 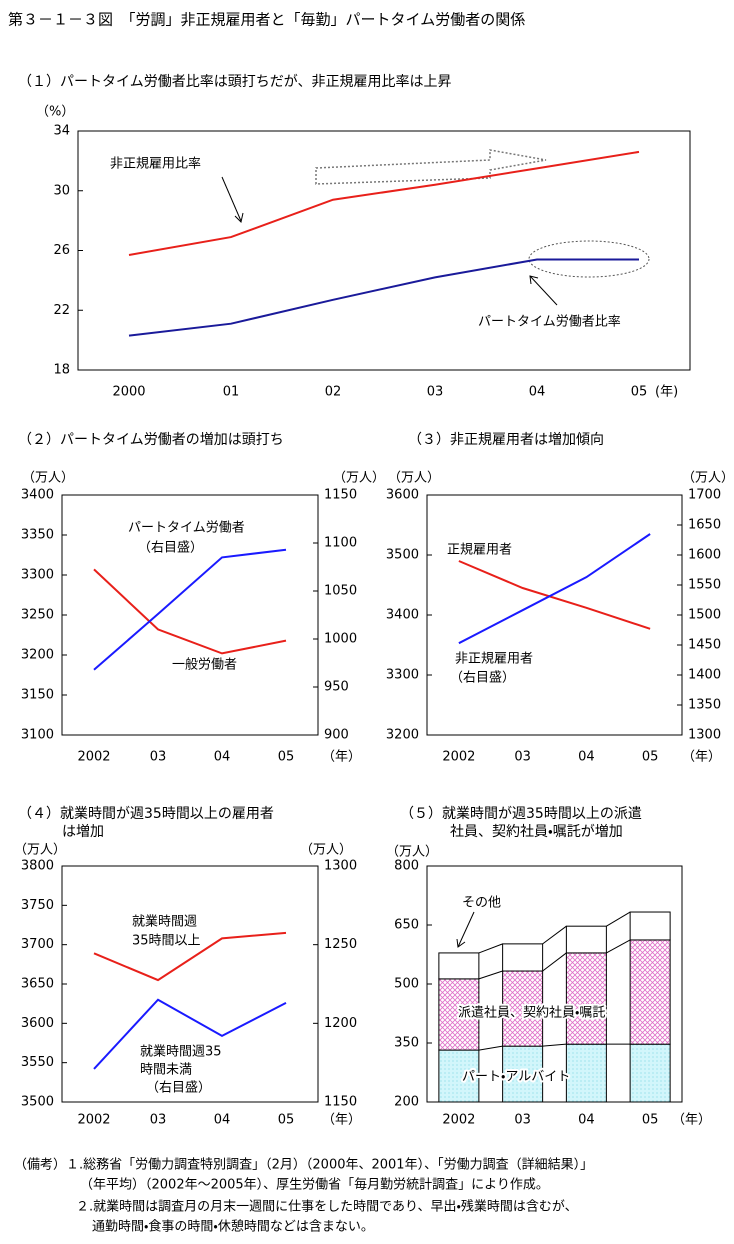 What do you see at coordinates (340, 1102) in the screenshot?
I see `y2-tick-label: 1150` at bounding box center [340, 1102].